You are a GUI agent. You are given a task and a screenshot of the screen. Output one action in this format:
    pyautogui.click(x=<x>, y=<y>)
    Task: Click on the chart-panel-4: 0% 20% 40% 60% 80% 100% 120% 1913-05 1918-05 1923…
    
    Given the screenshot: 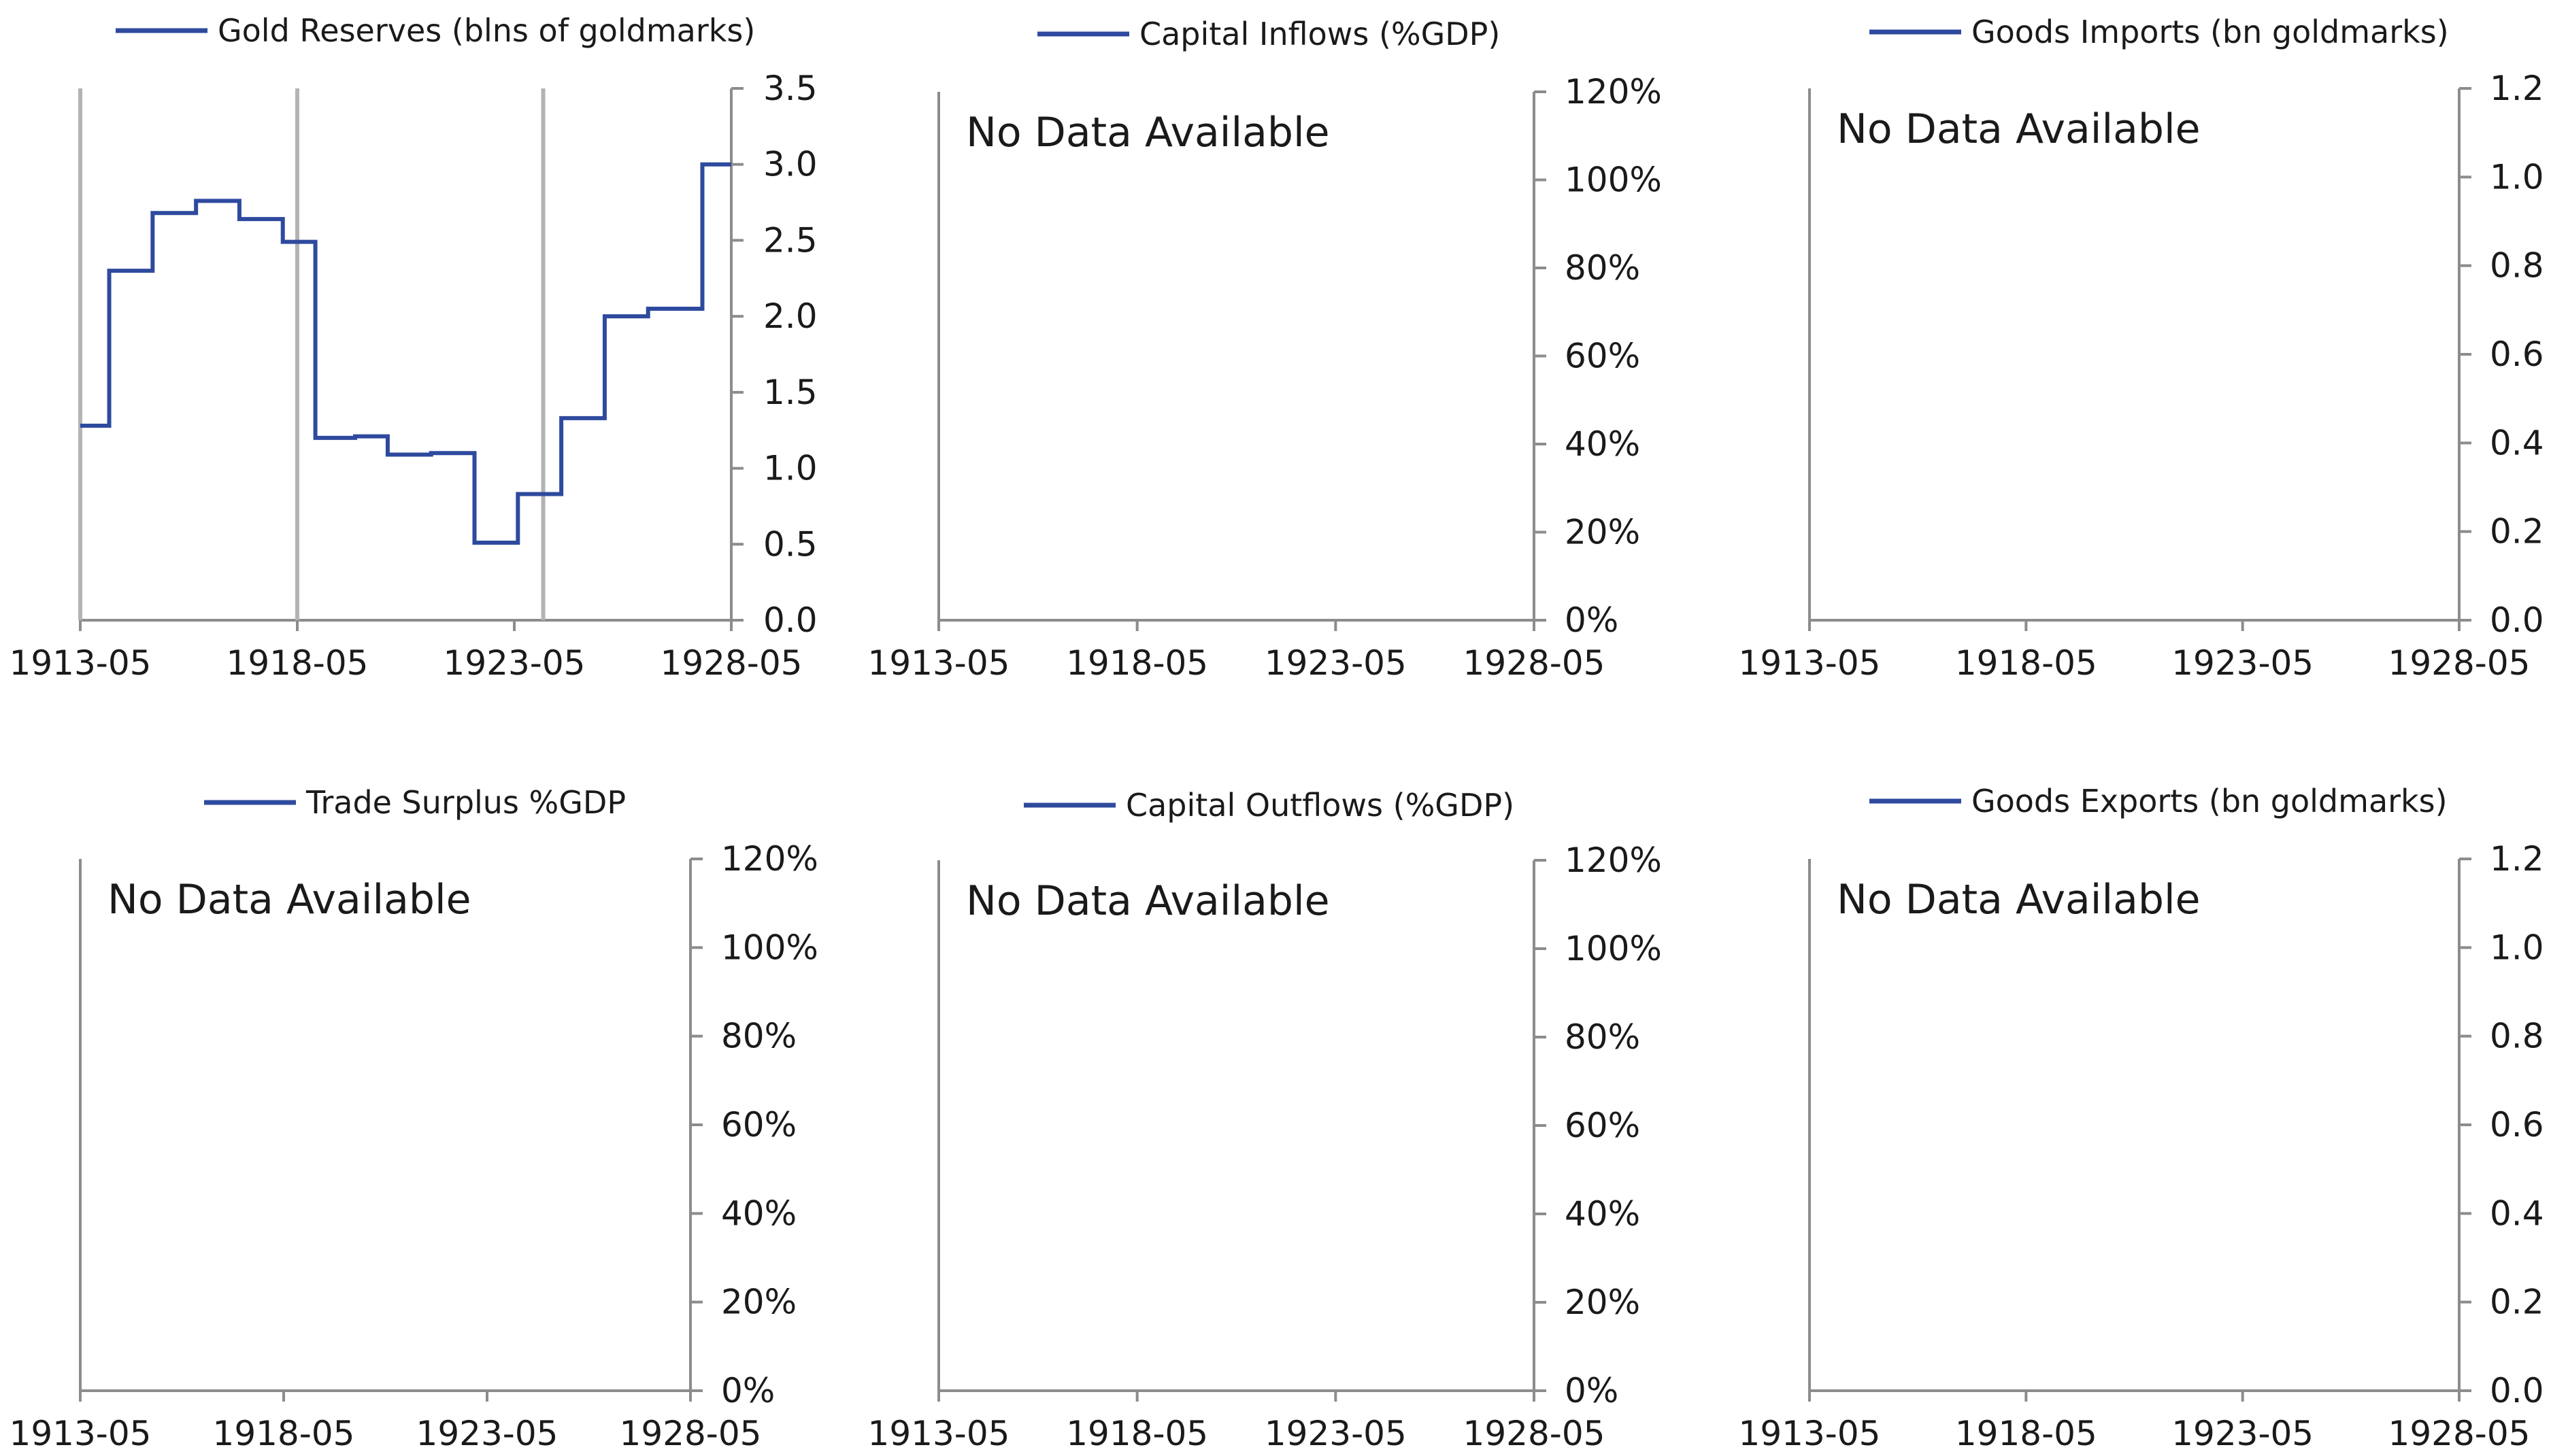 What is the action you would take?
    pyautogui.click(x=414, y=1118)
    